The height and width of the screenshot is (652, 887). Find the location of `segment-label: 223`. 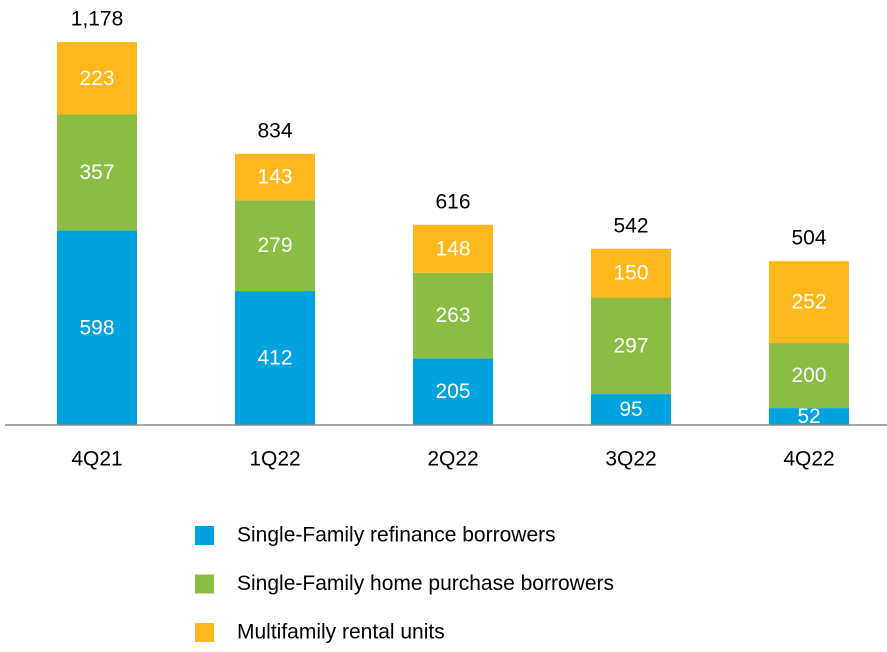

segment-label: 223 is located at coordinates (96, 78).